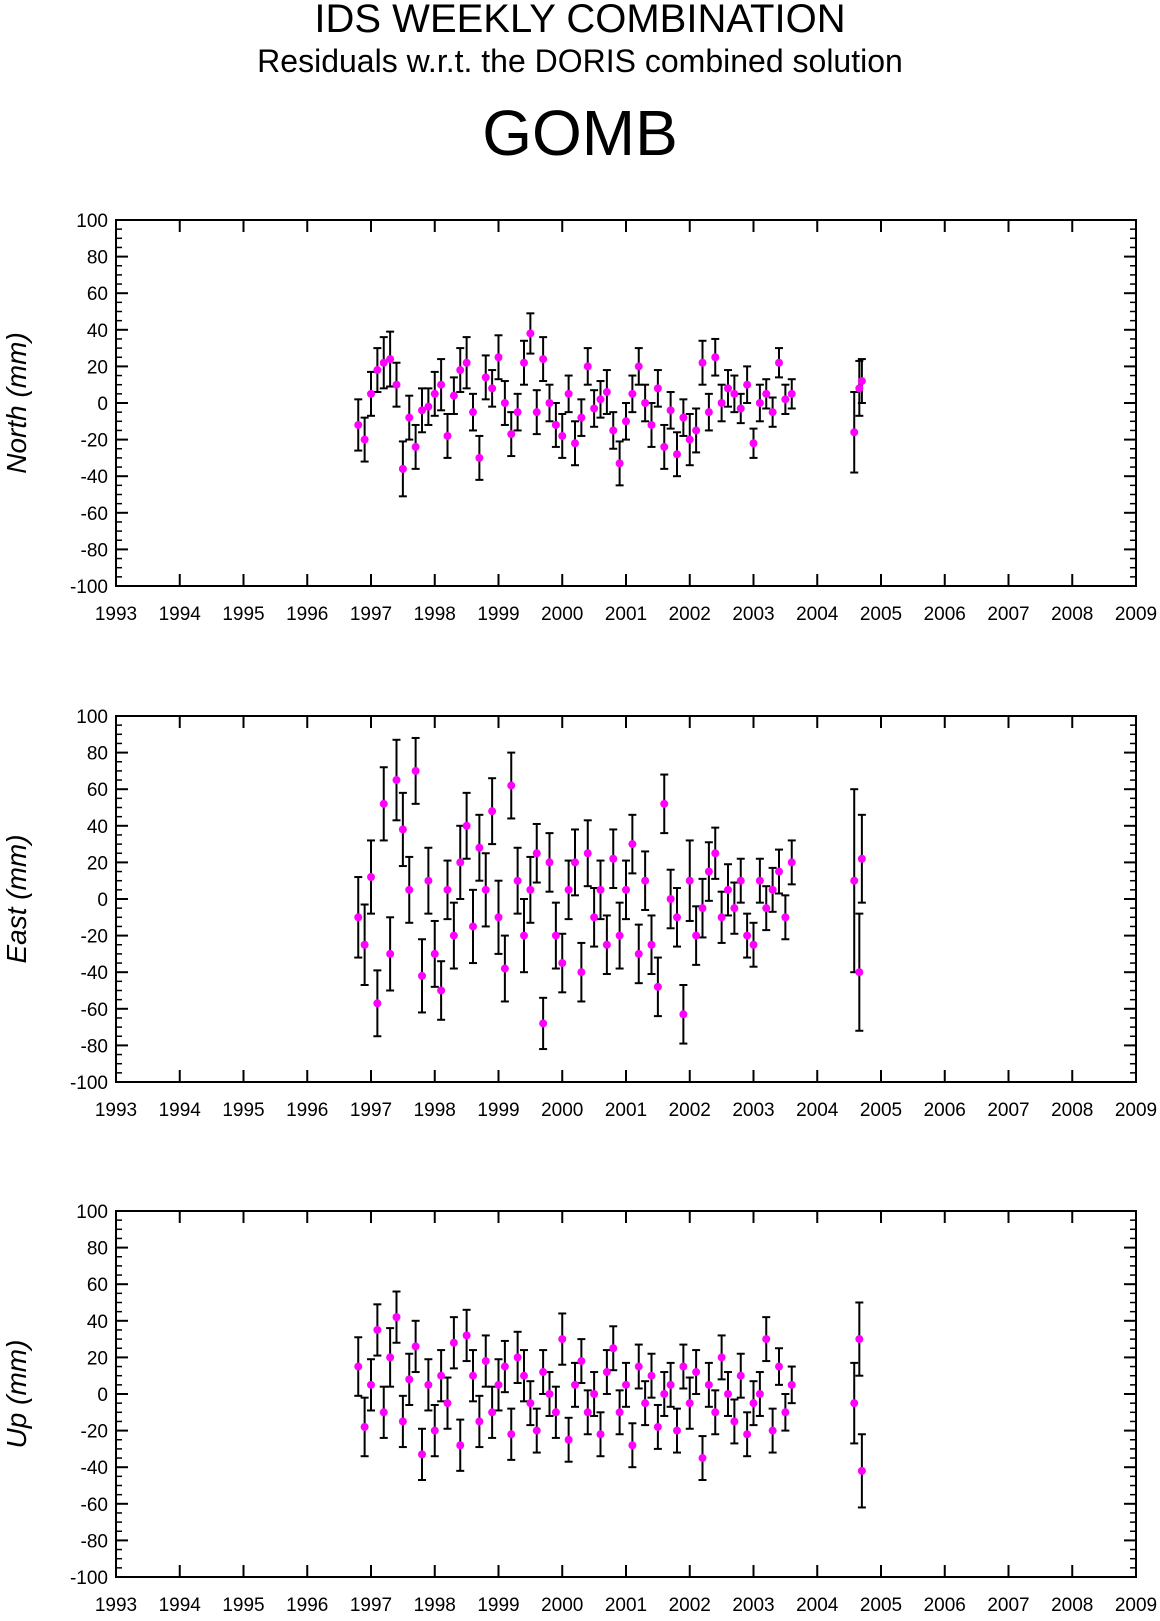 The width and height of the screenshot is (1160, 1621). I want to click on x-tick-label: 1998, so click(435, 614).